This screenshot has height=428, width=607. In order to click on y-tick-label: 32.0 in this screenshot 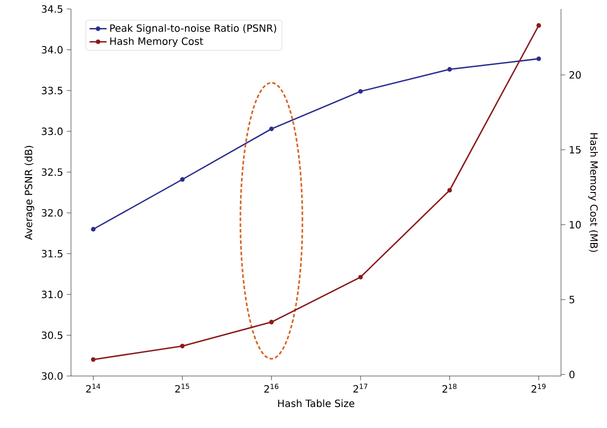, I will do `click(52, 213)`.